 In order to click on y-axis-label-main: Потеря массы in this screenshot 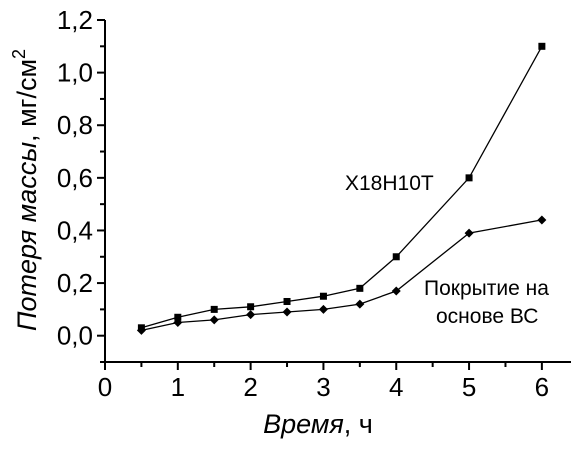, I will do `click(27, 236)`.